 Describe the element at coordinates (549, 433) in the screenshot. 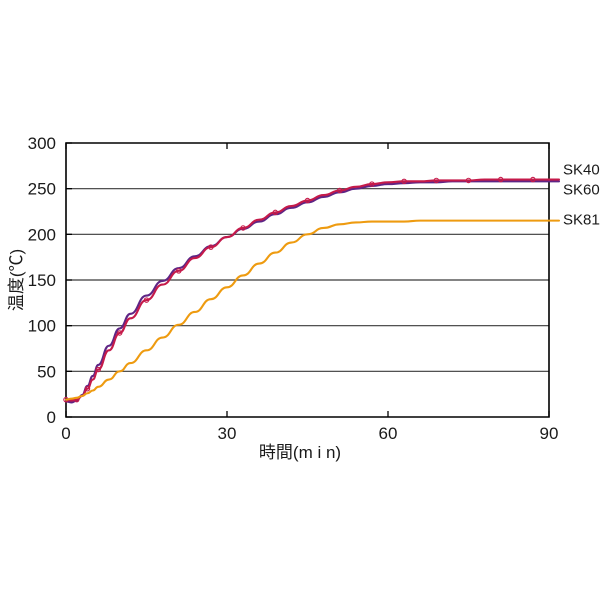

I see `x-tick-label-90: 90` at that location.